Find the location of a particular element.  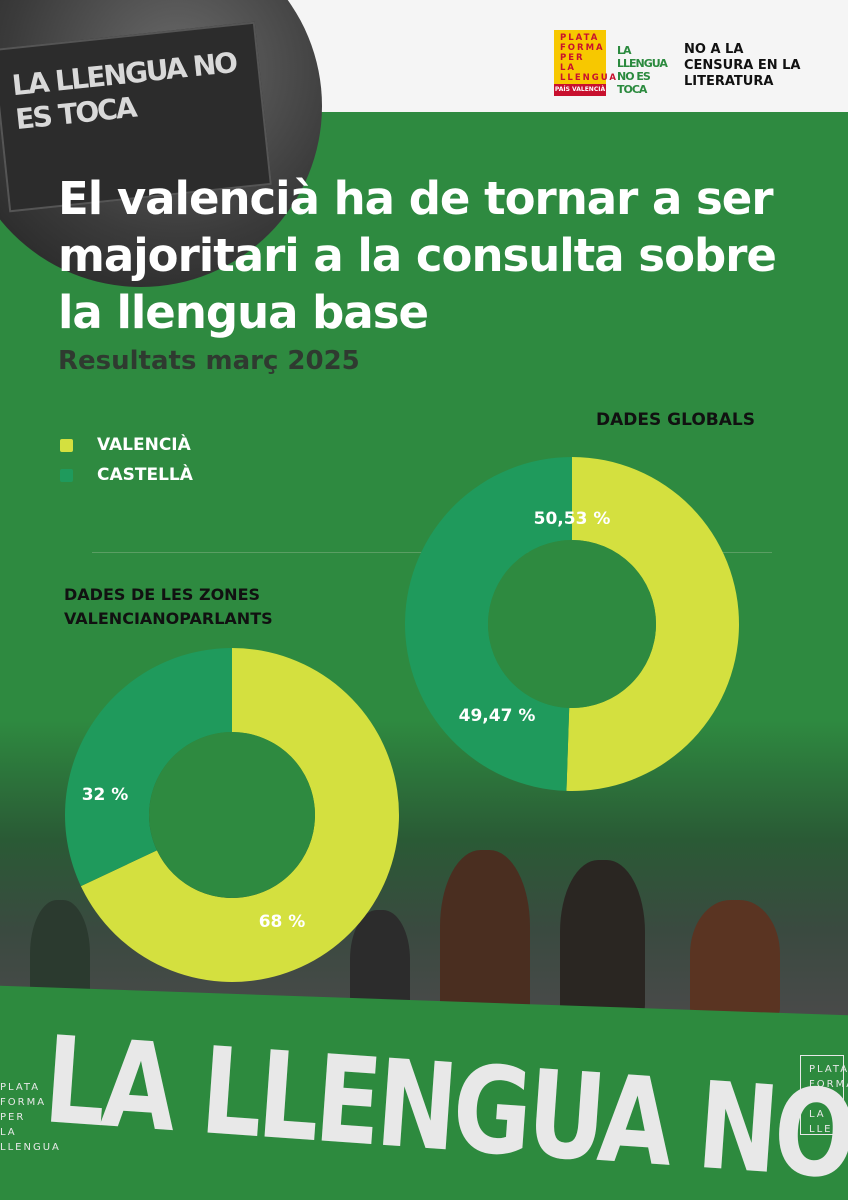

campaign-logo: LA LLENGUA NO ES TOCA is located at coordinates (647, 63).